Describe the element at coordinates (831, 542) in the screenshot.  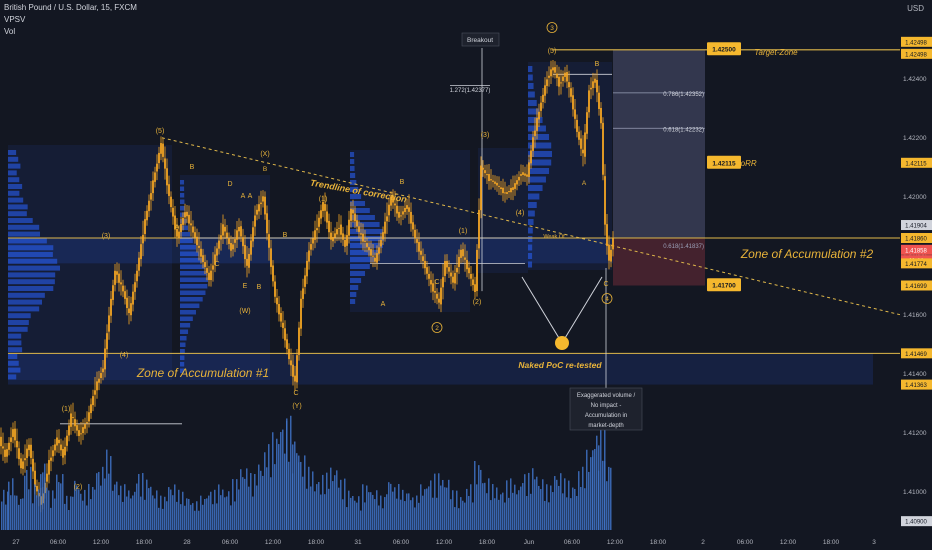
I see `x-tick-label: 18:00` at that location.